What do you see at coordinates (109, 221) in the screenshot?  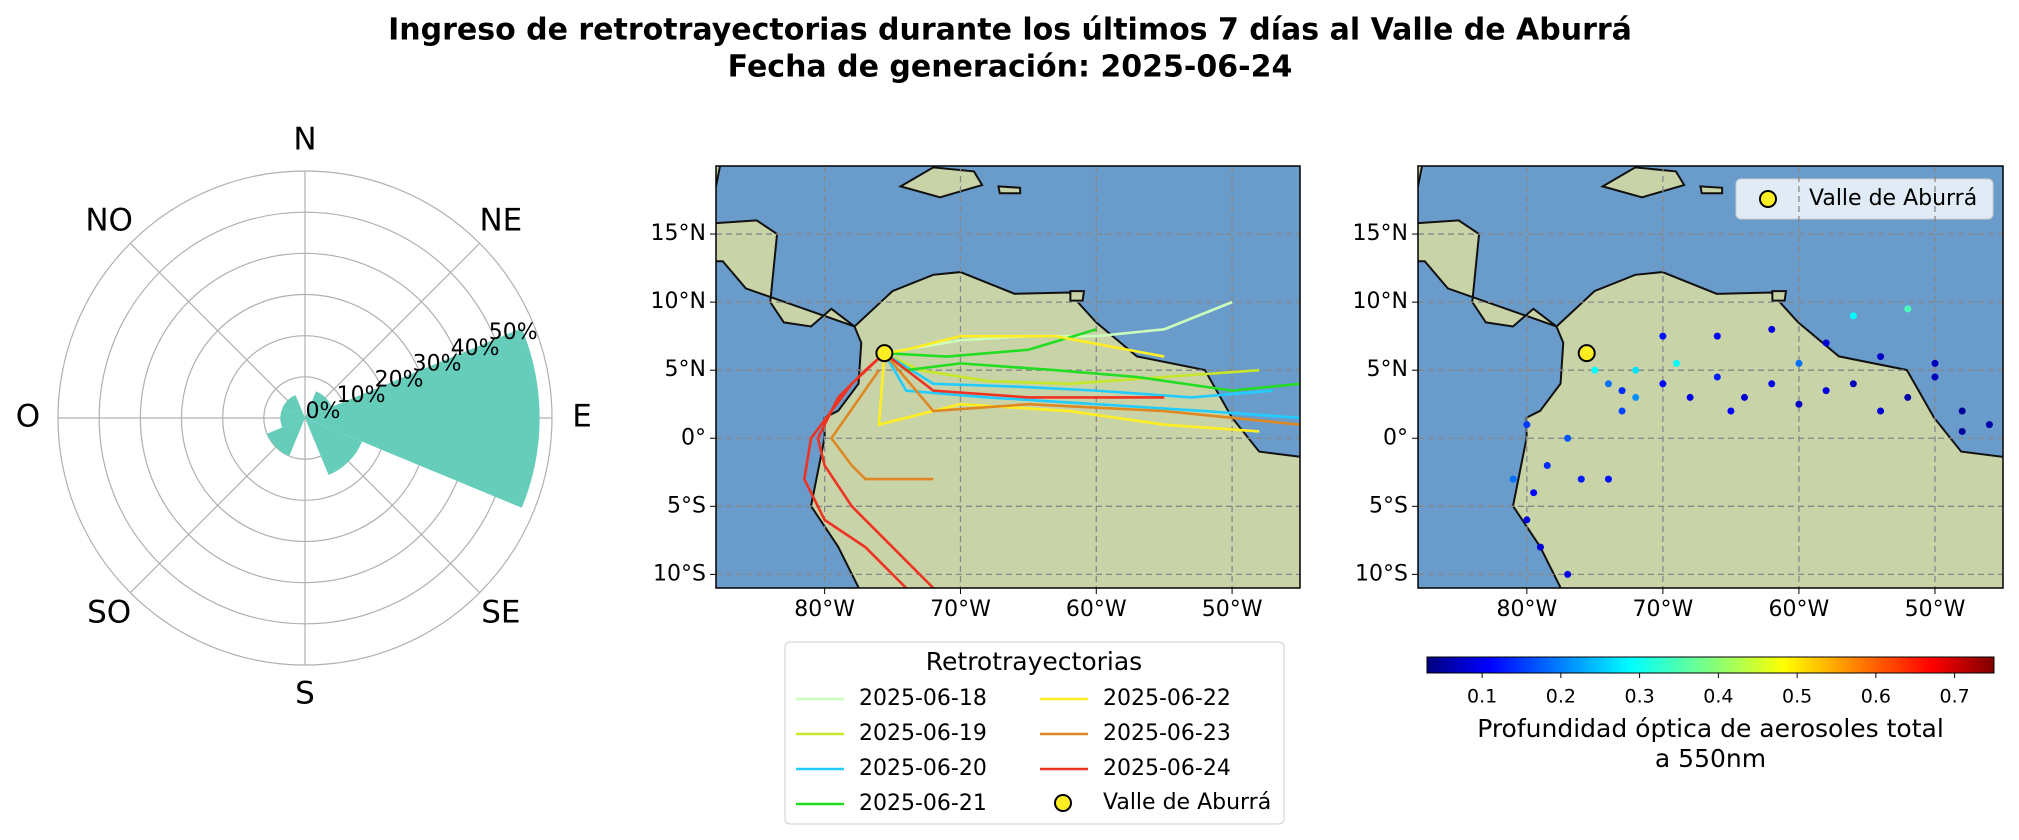 I see `direction-label: NO` at bounding box center [109, 221].